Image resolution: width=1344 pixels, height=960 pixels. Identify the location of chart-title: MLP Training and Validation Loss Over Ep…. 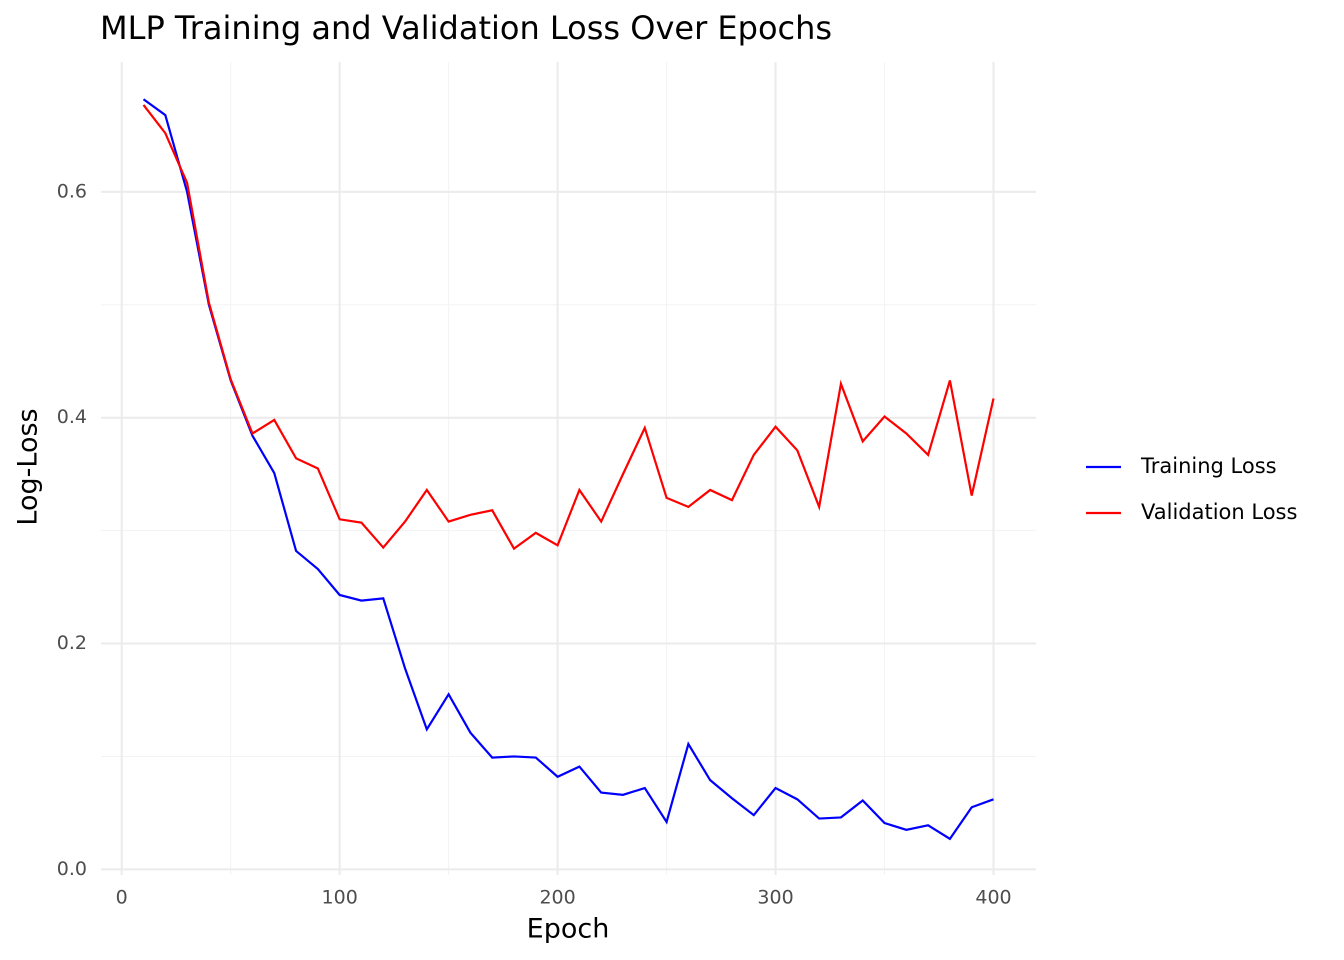
(466, 28).